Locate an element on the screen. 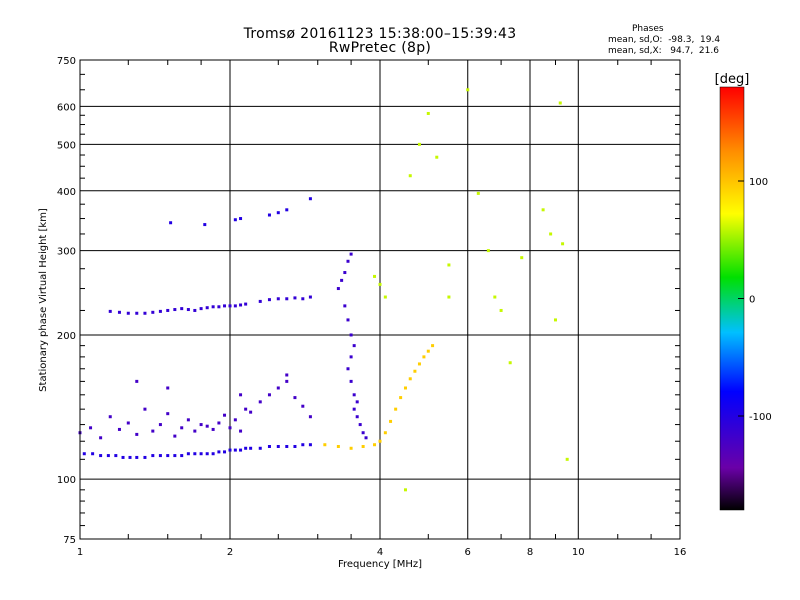  chart-subtitle: RwPretec (8p) is located at coordinates (380, 48).